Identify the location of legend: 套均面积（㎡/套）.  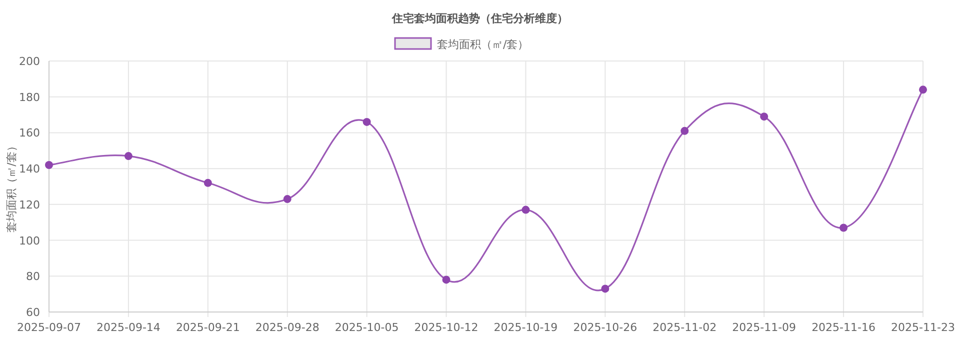
(461, 44).